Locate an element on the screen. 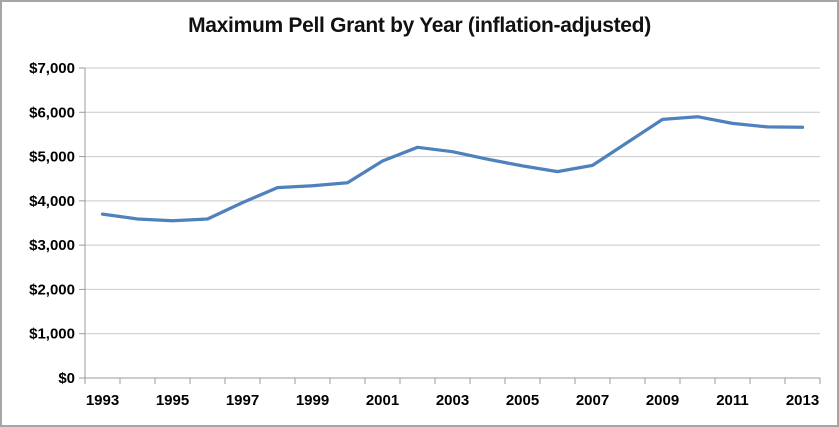 The width and height of the screenshot is (839, 427). x-axis-label: 2011 is located at coordinates (732, 400).